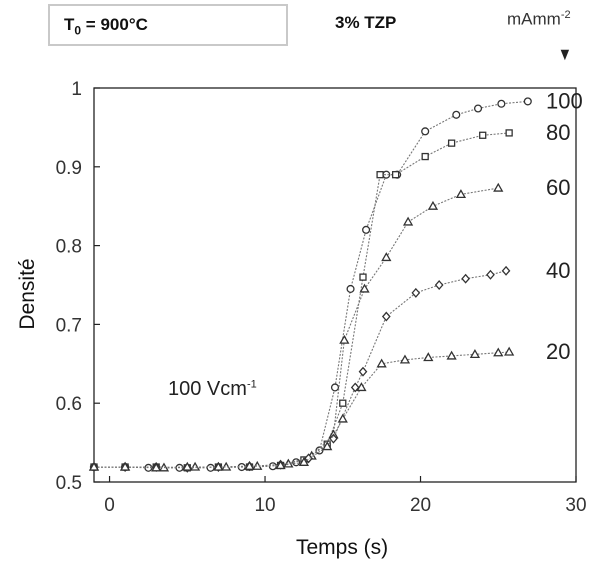 The width and height of the screenshot is (616, 571). What do you see at coordinates (207, 389) in the screenshot?
I see `field-text: 100 Vcm` at bounding box center [207, 389].